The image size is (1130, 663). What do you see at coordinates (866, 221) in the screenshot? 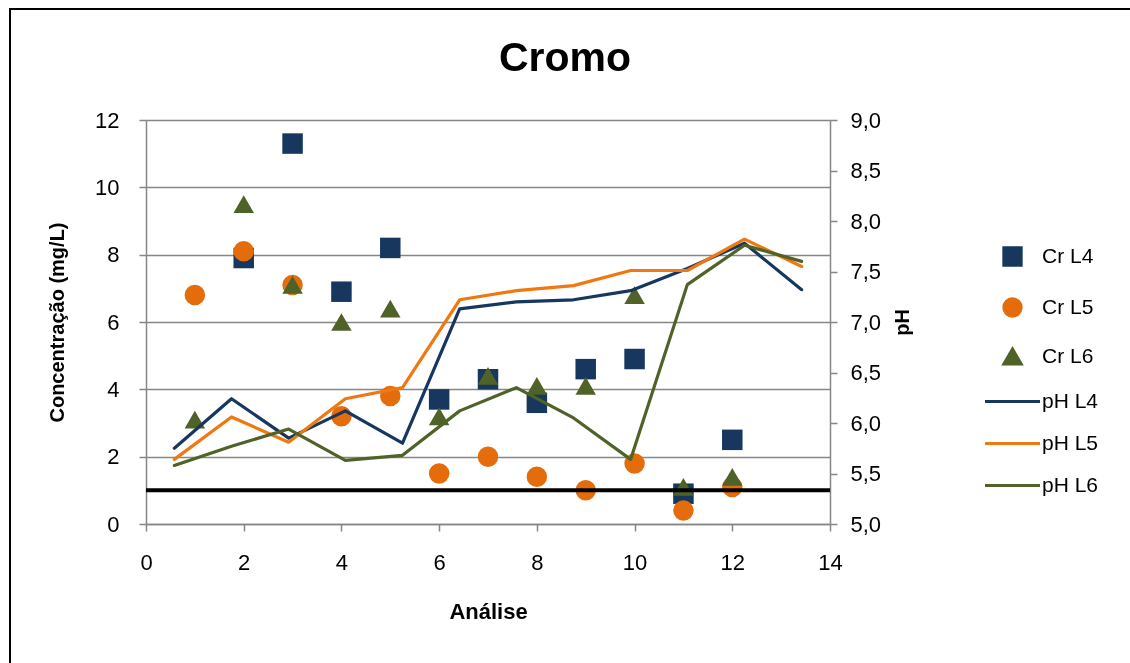
I see `y2-tick-label: 8,0` at bounding box center [866, 221].